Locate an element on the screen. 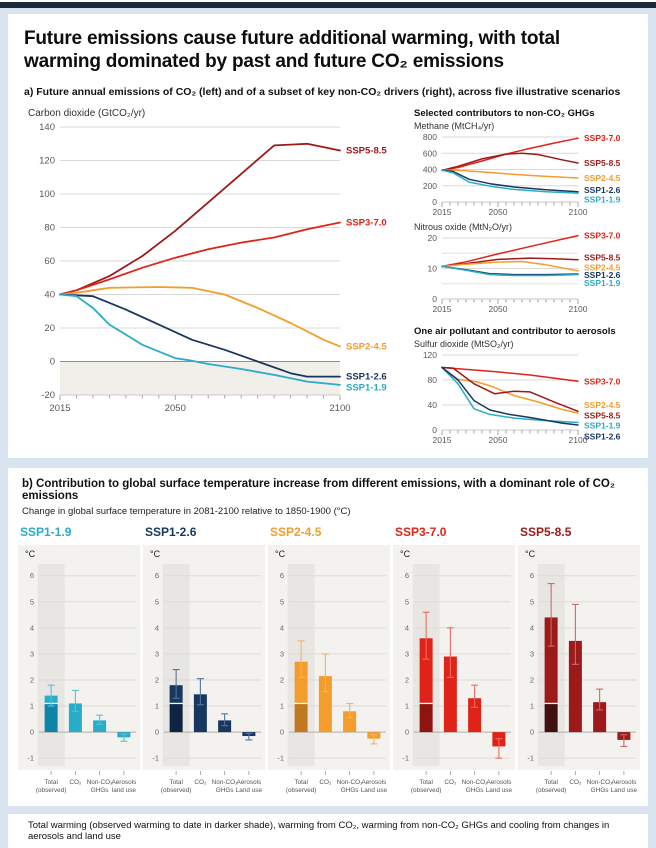  unit-label-ssp1-19: °C is located at coordinates (30, 553).